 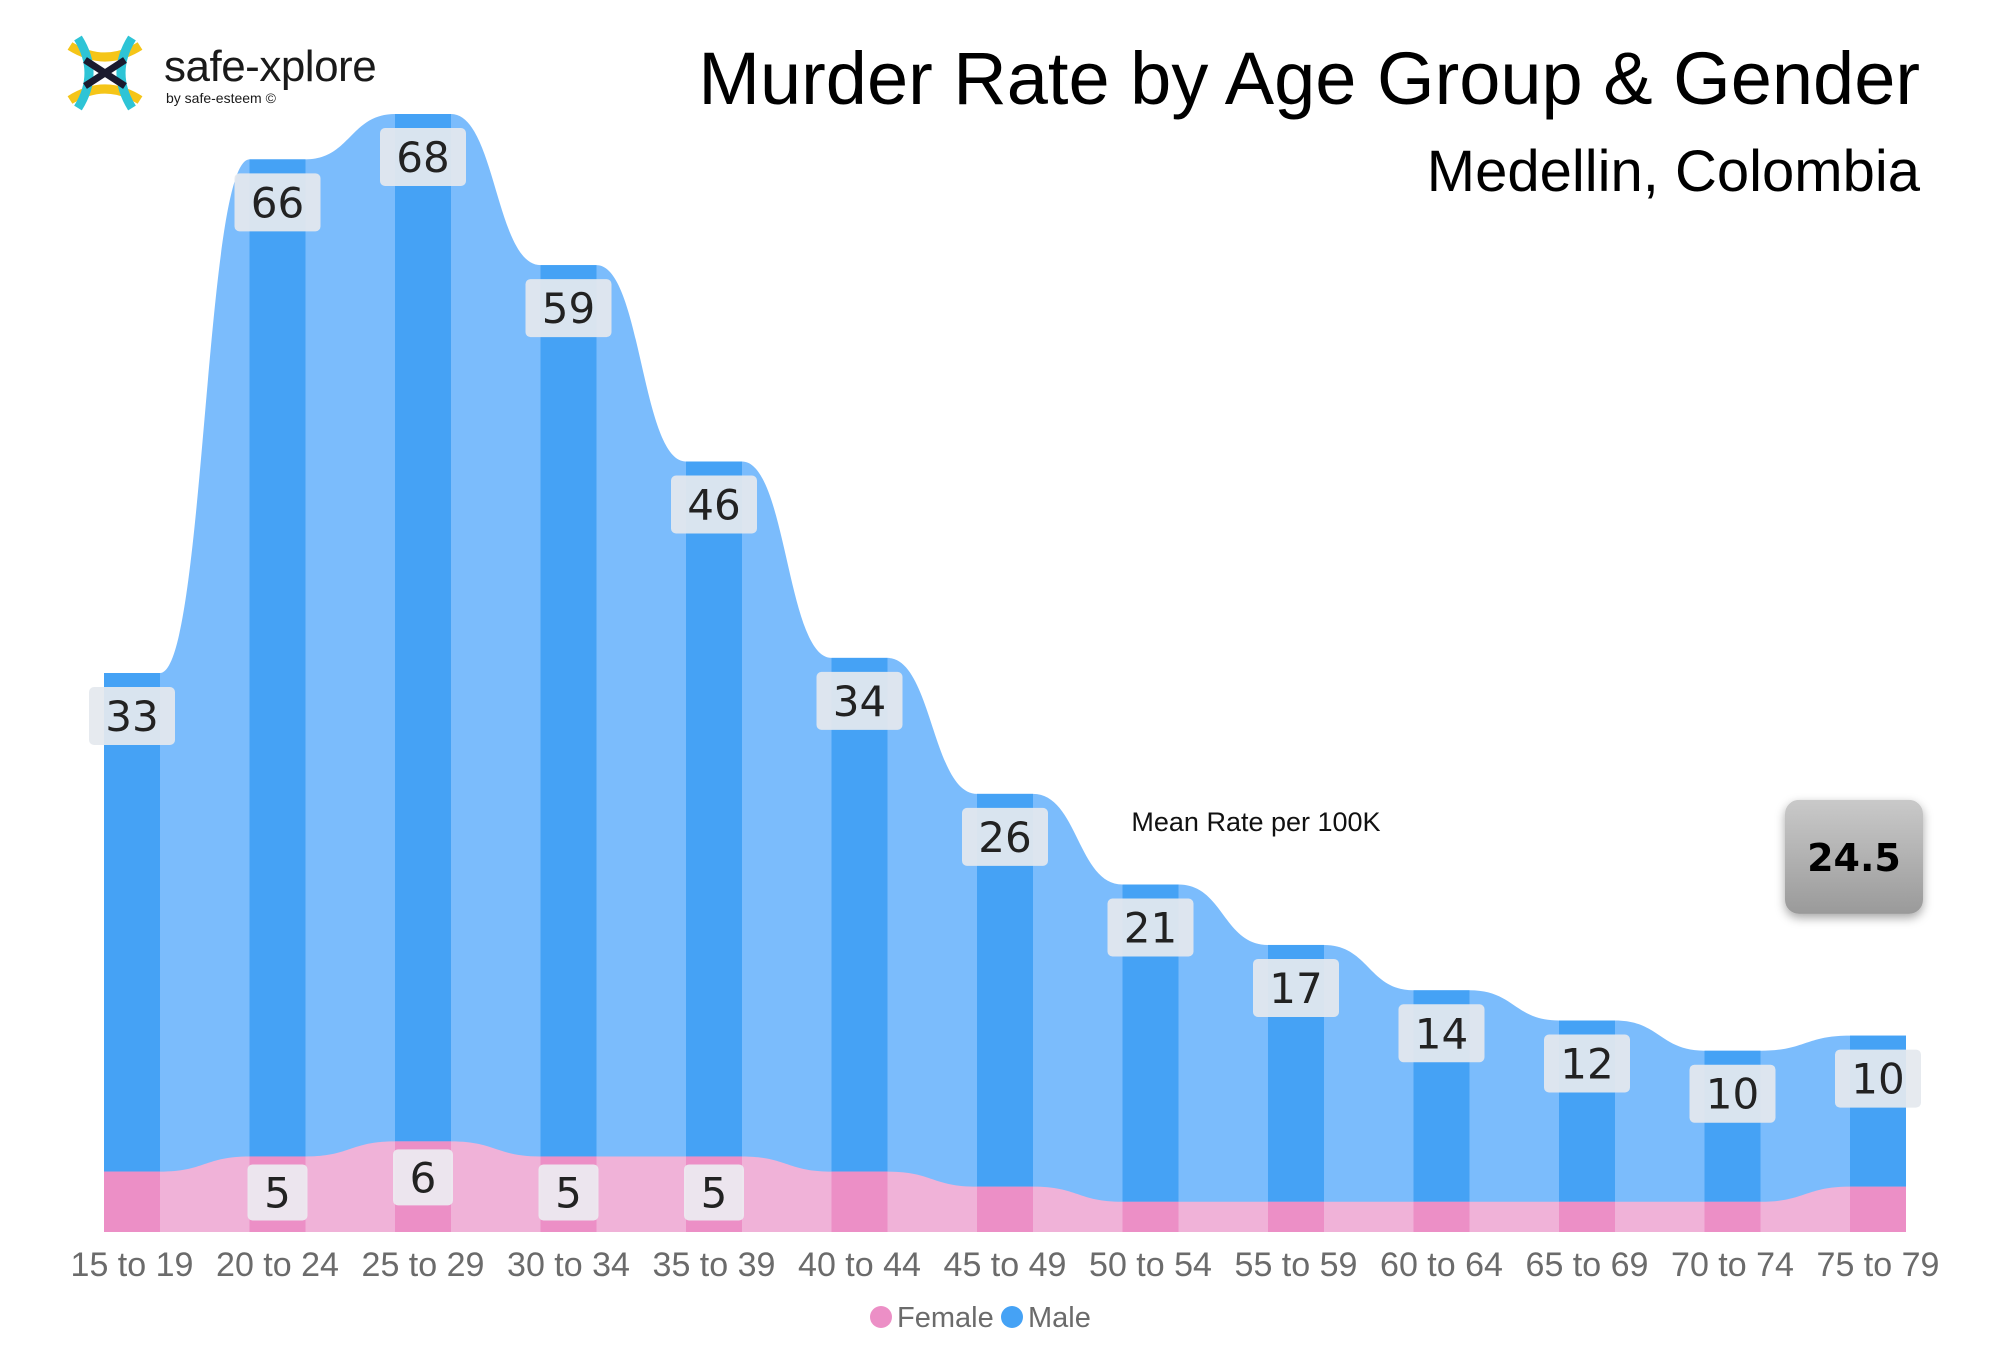 What do you see at coordinates (132, 1265) in the screenshot?
I see `x-tick-label: 15 to 19` at bounding box center [132, 1265].